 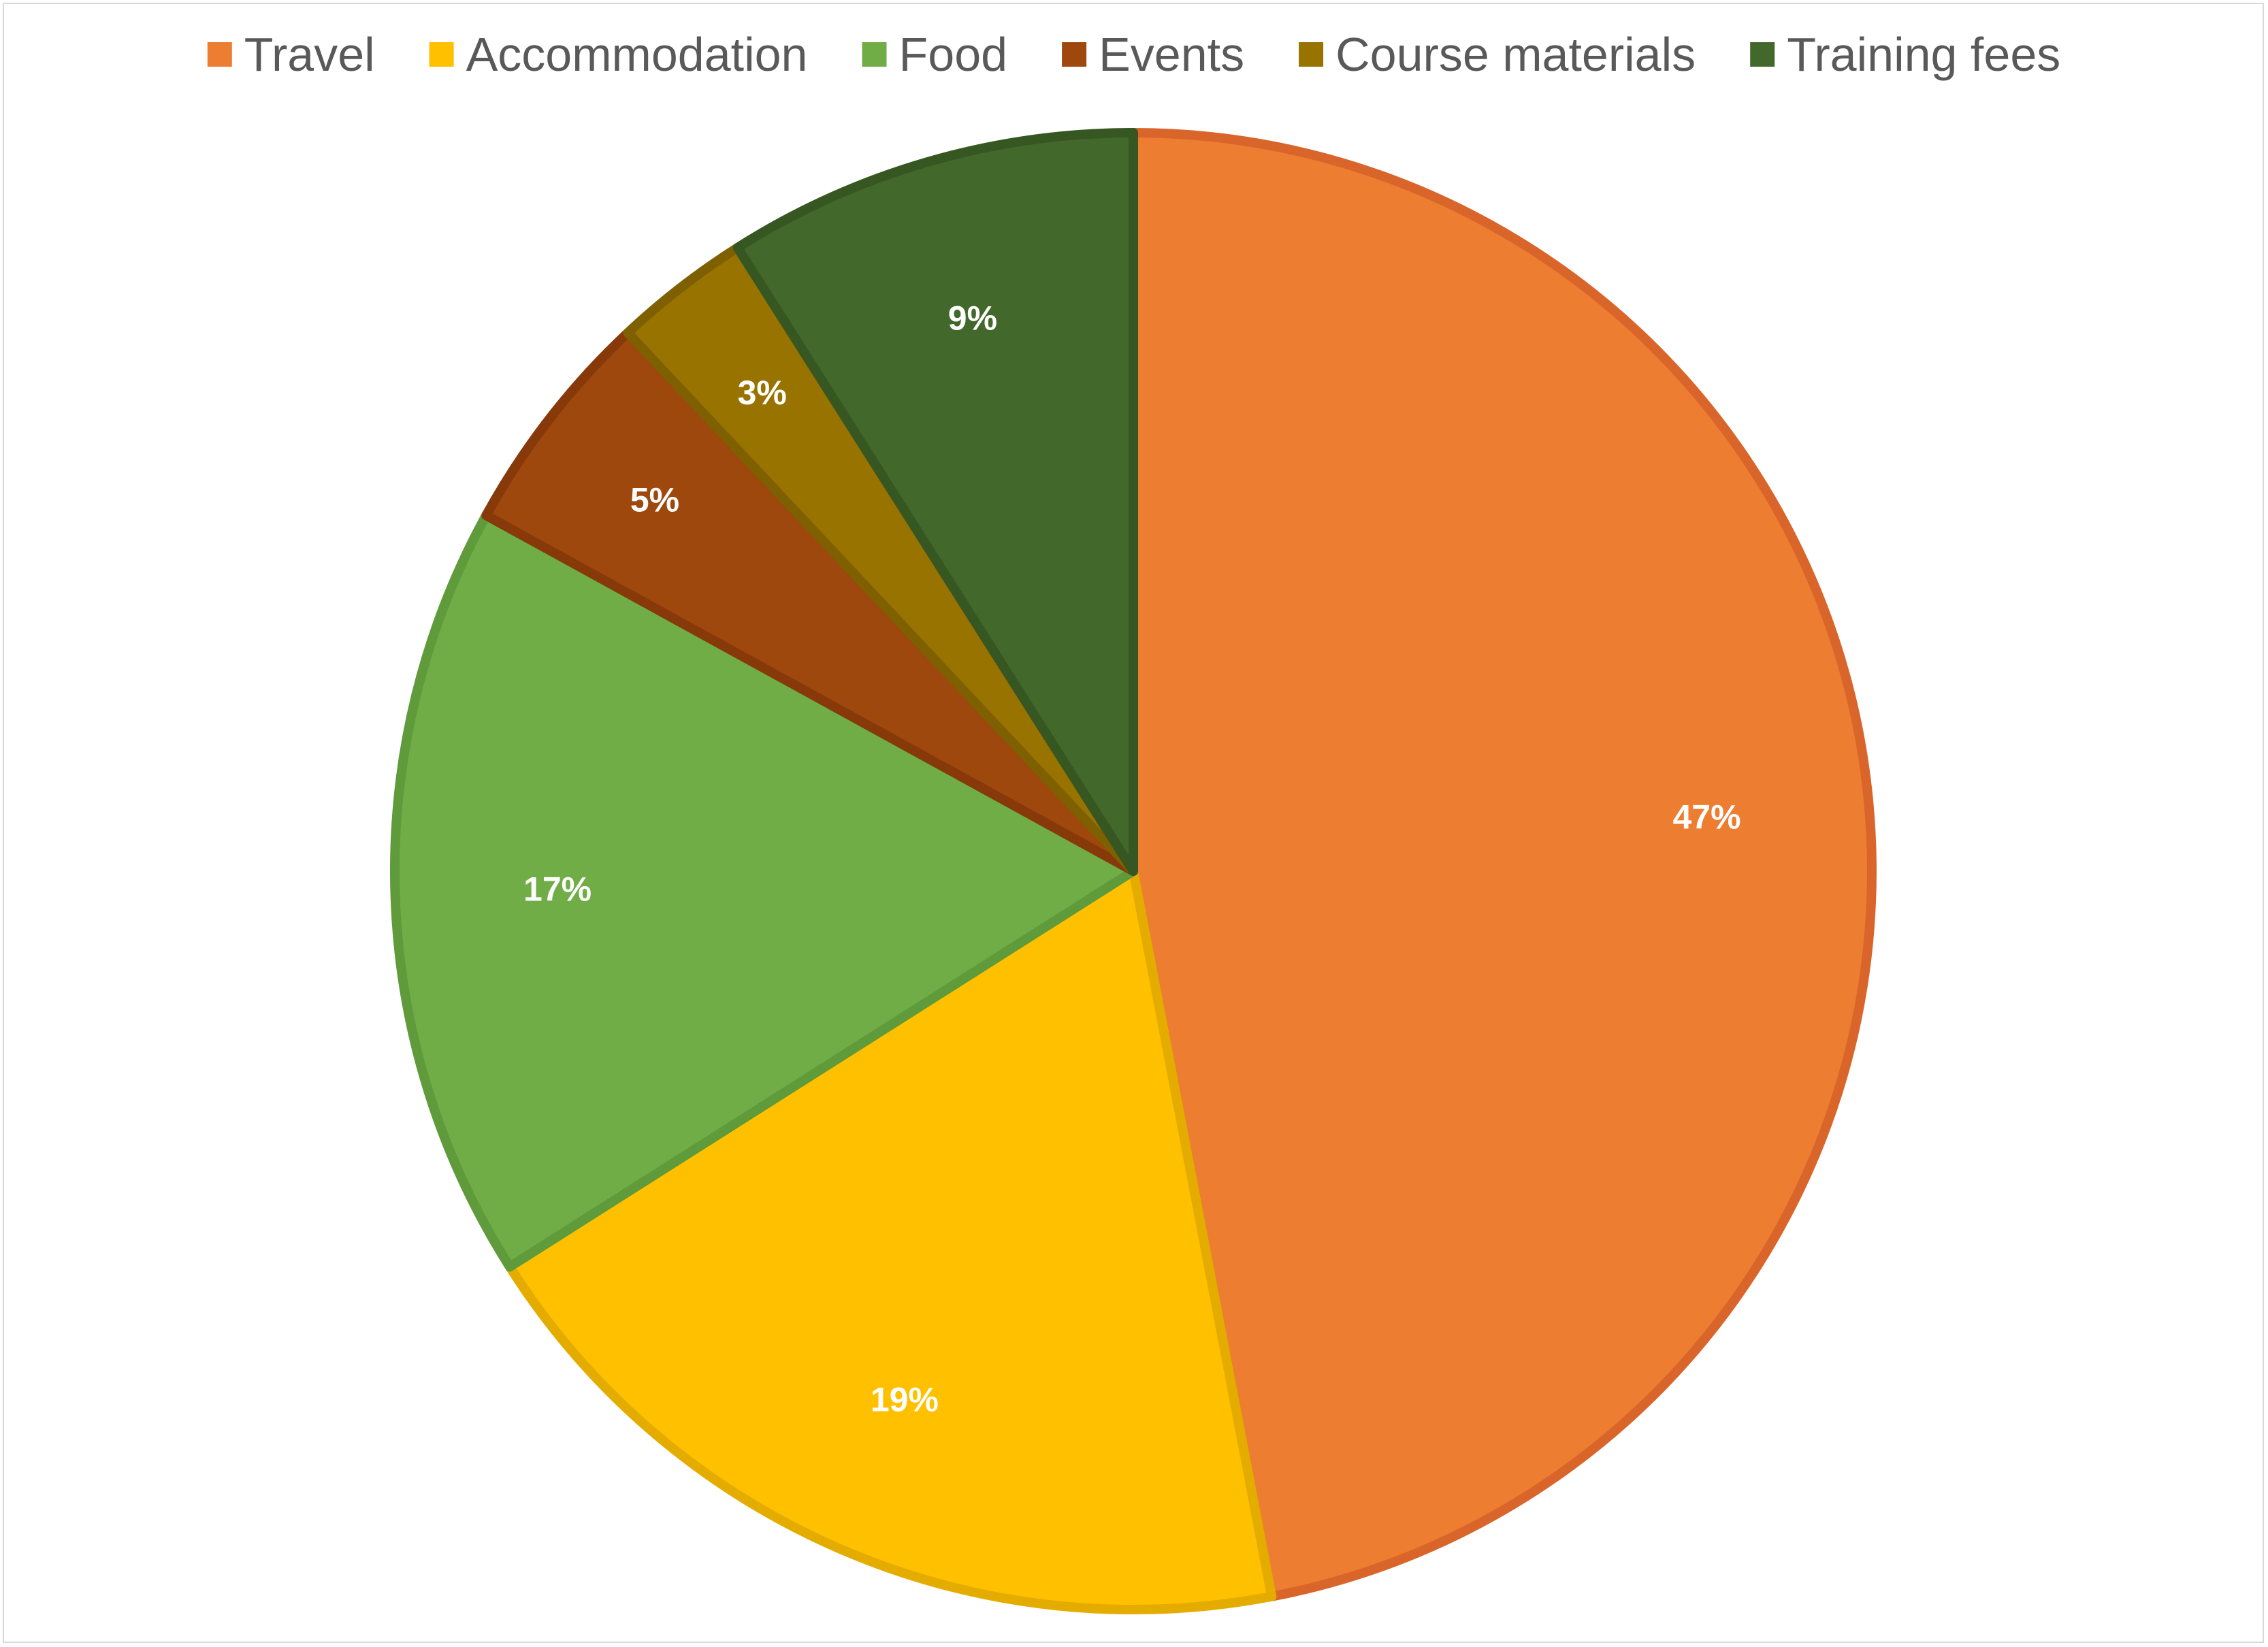 What do you see at coordinates (441, 55) in the screenshot?
I see `legend-swatch-accommodation` at bounding box center [441, 55].